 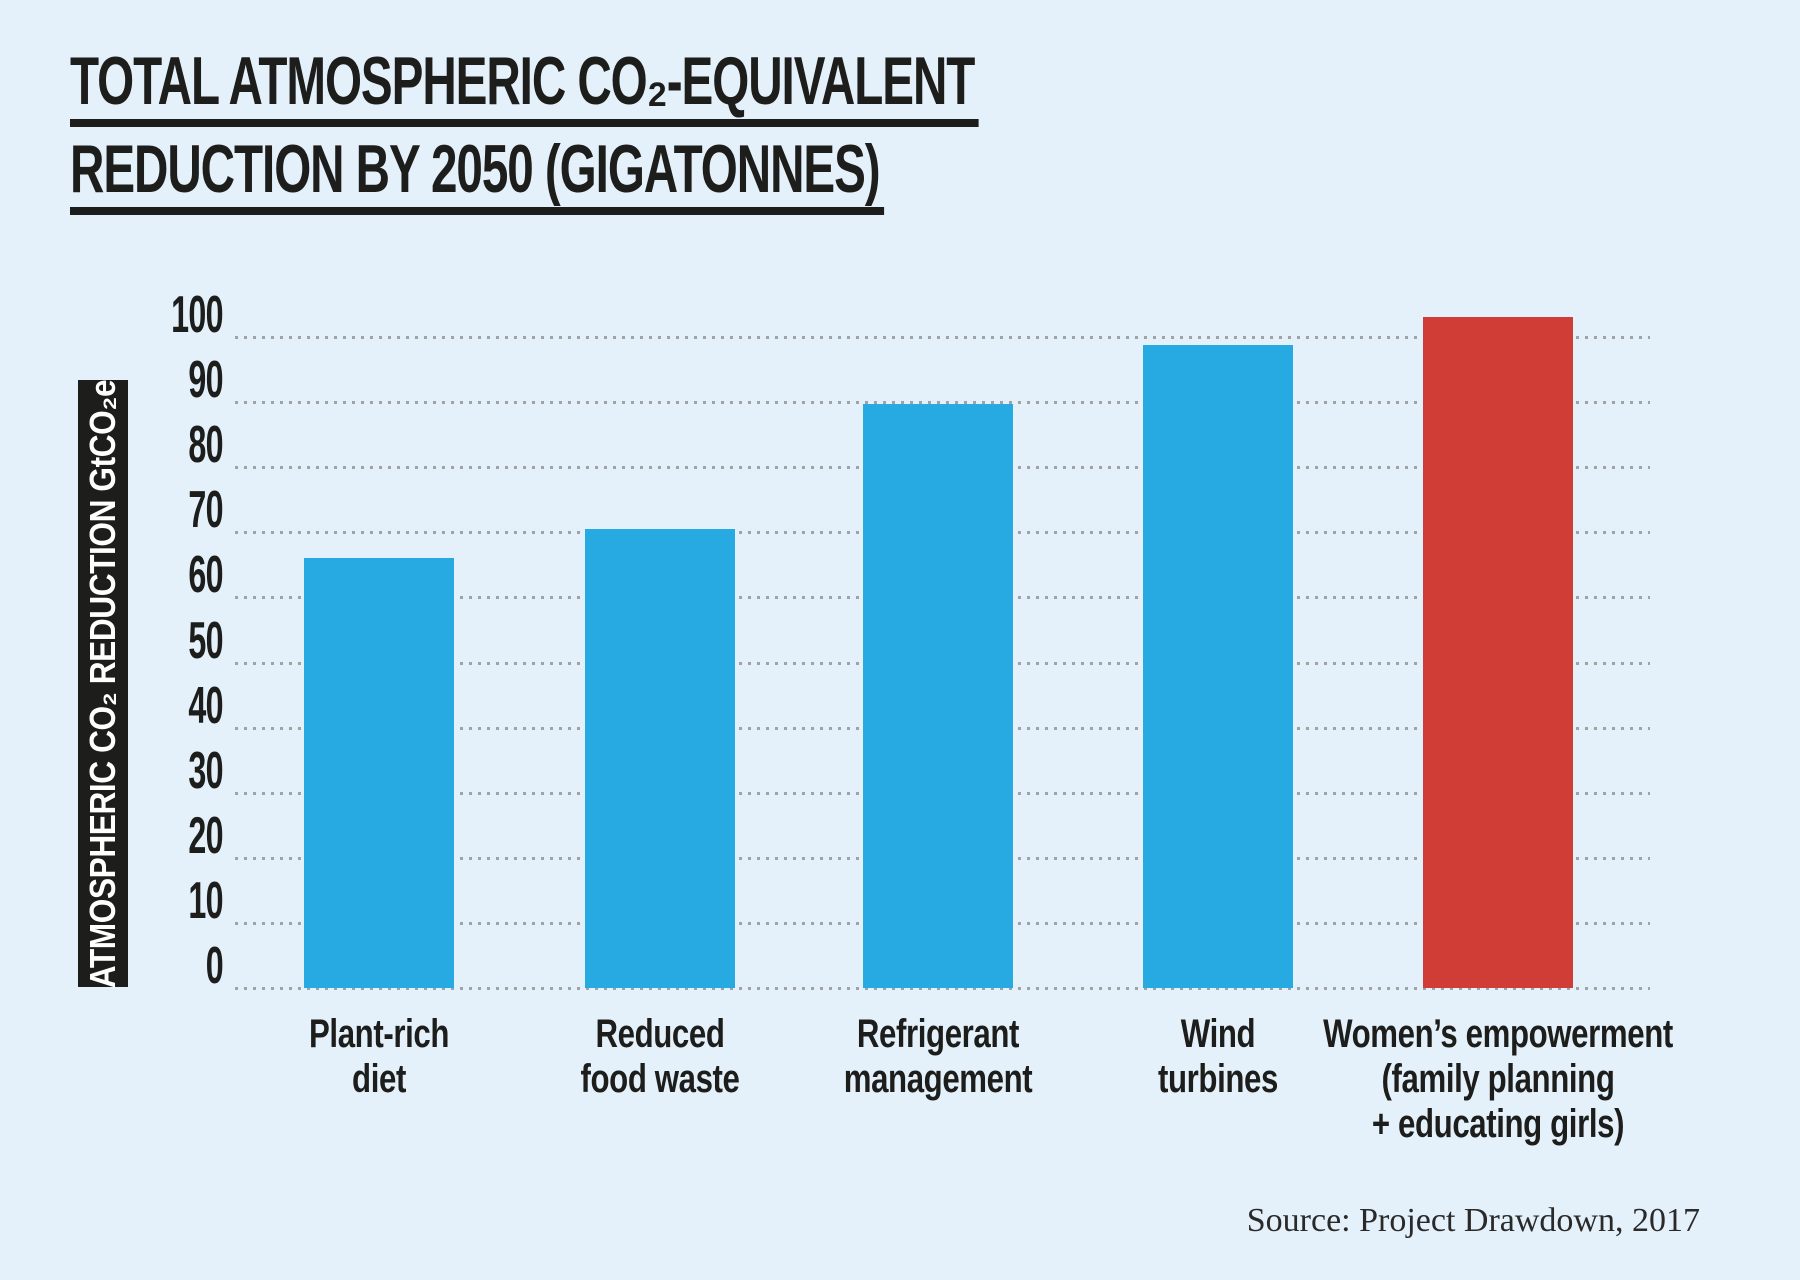 I want to click on y-tick-label: 60, so click(x=205, y=575).